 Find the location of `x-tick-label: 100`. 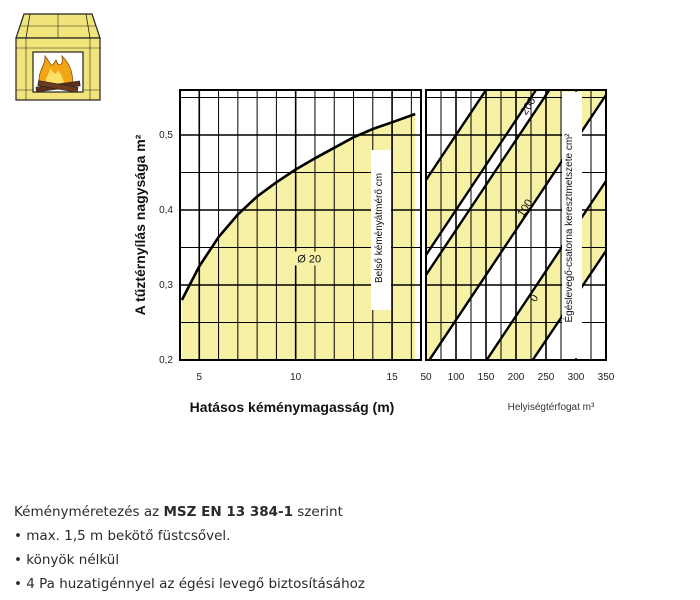

x-tick-label: 100 is located at coordinates (456, 377).